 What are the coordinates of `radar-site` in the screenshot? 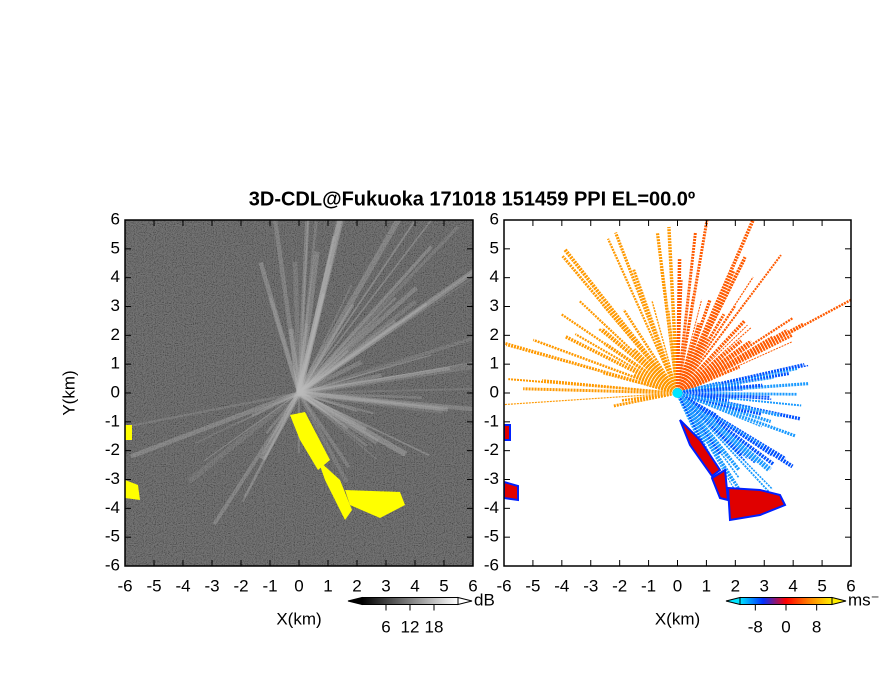 It's located at (677, 393).